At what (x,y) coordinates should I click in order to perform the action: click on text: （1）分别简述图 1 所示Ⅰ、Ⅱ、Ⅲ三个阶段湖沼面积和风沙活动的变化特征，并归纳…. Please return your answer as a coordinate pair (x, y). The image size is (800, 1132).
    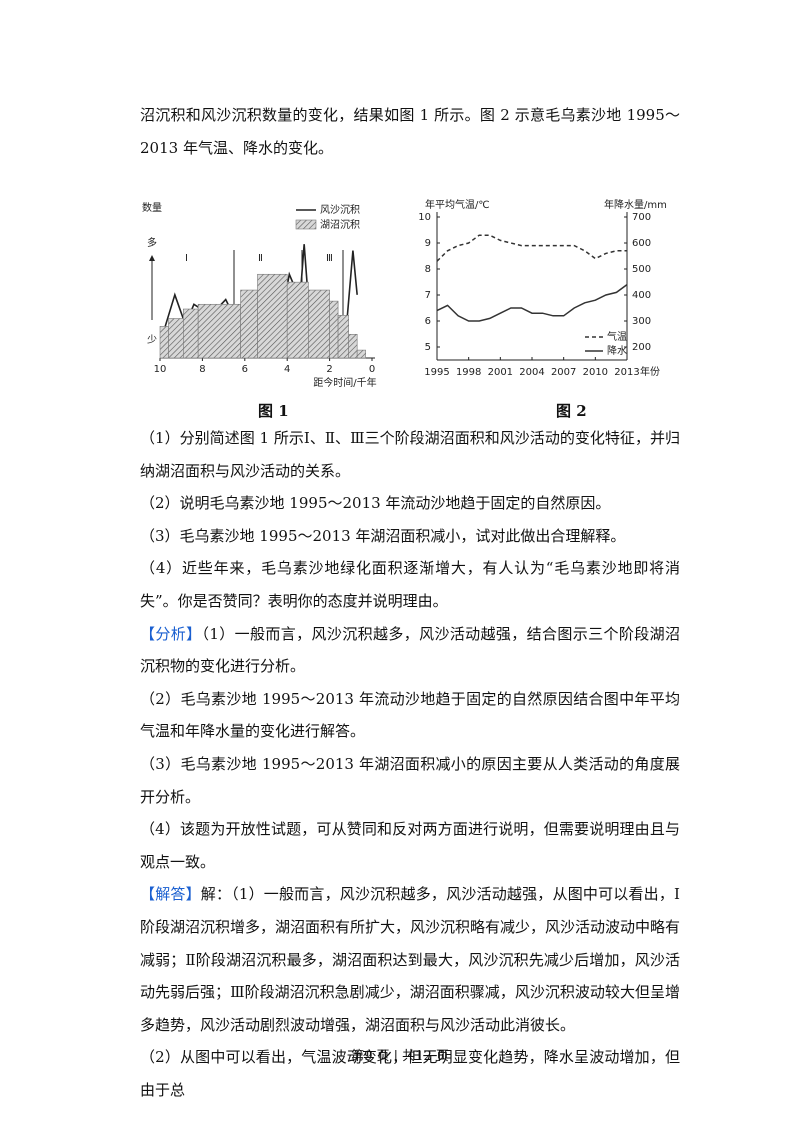
    Looking at the image, I should click on (410, 454).